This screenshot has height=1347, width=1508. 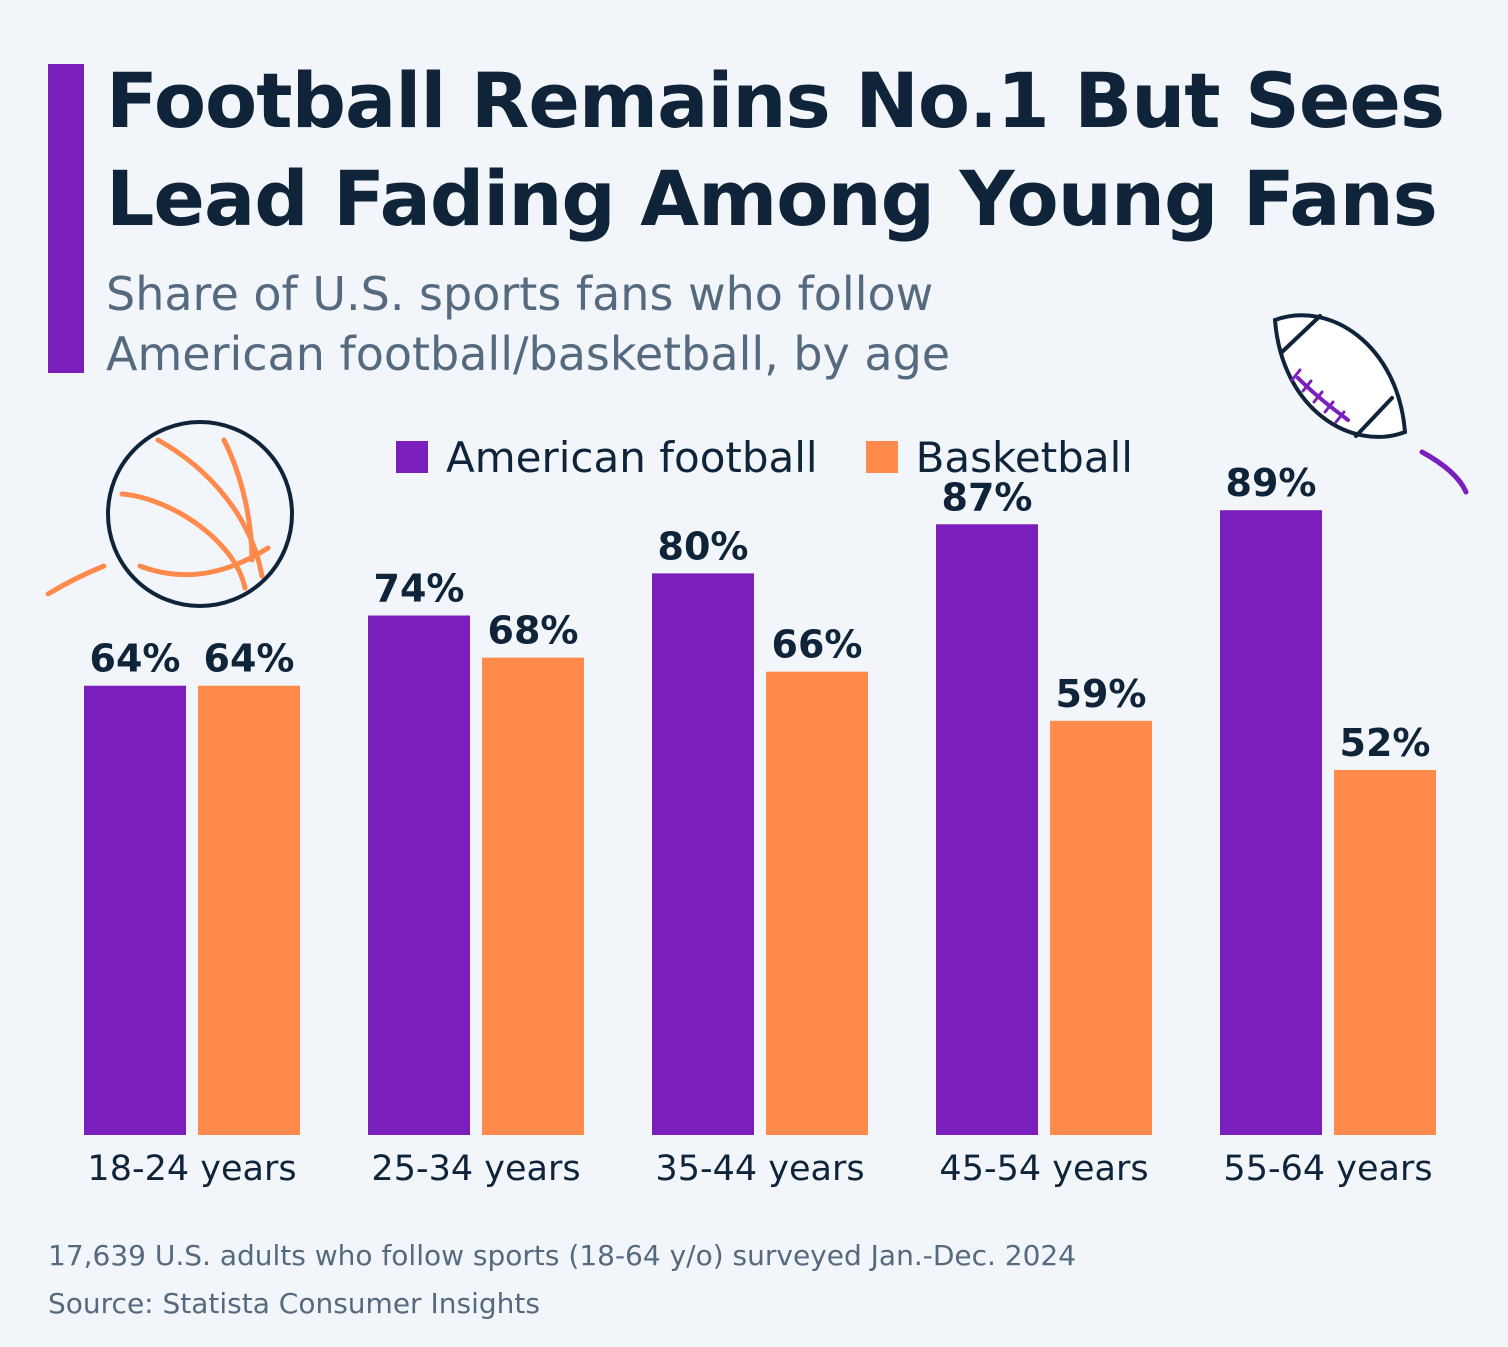 What do you see at coordinates (533, 631) in the screenshot?
I see `data-label-basketball: 68%` at bounding box center [533, 631].